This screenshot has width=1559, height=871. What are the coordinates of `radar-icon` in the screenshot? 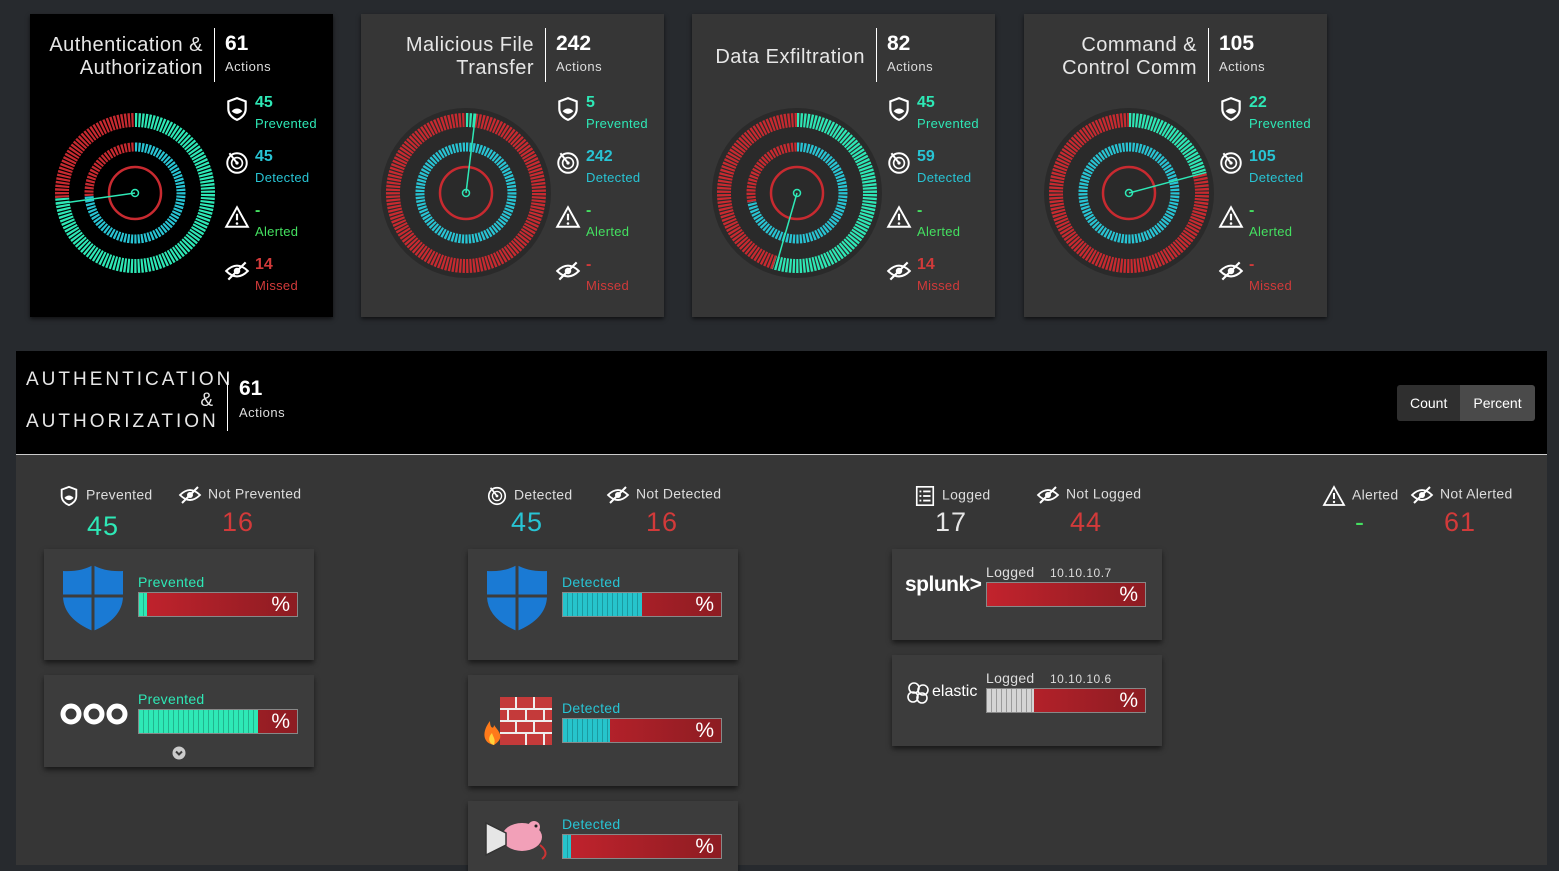 It's located at (1231, 163).